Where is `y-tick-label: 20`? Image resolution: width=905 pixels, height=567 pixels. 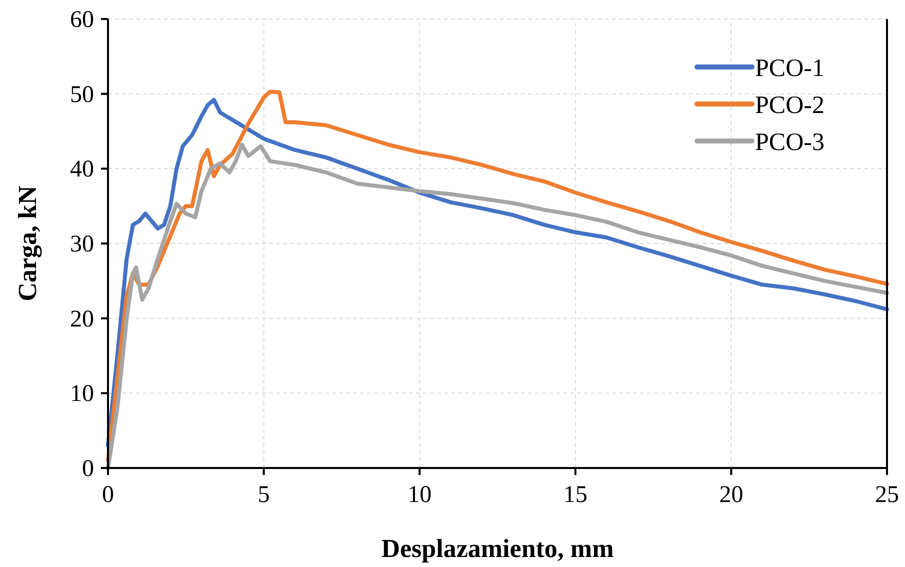
y-tick-label: 20 is located at coordinates (82, 319).